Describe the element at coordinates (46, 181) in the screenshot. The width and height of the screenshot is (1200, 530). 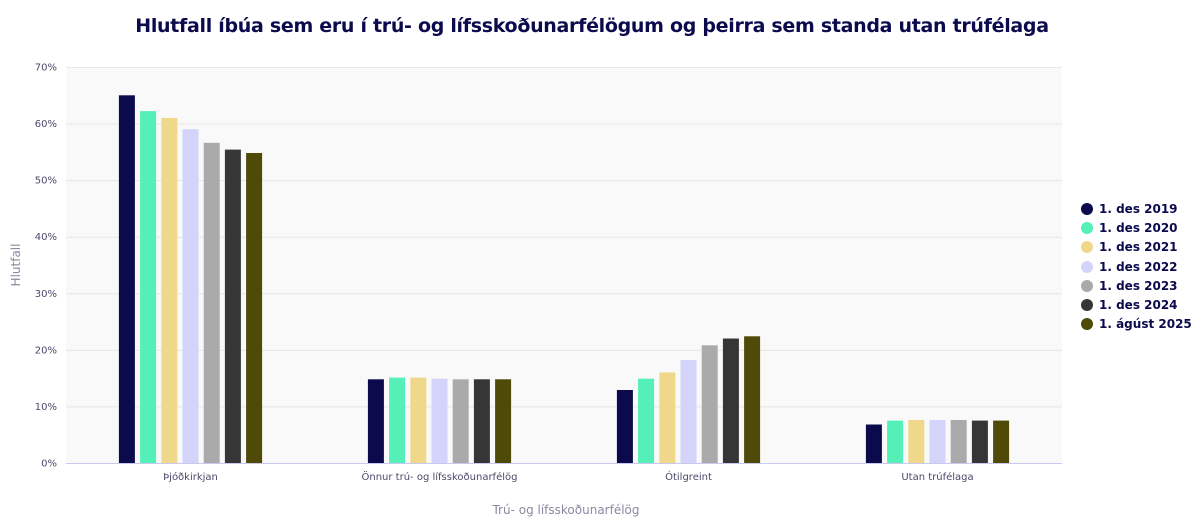
I see `y-tick-label: 50%` at that location.